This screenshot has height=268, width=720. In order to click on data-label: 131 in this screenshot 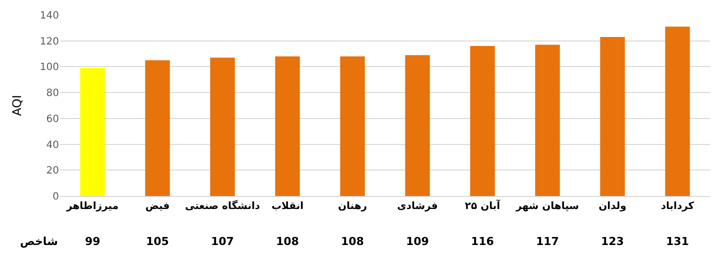, I will do `click(677, 241)`.